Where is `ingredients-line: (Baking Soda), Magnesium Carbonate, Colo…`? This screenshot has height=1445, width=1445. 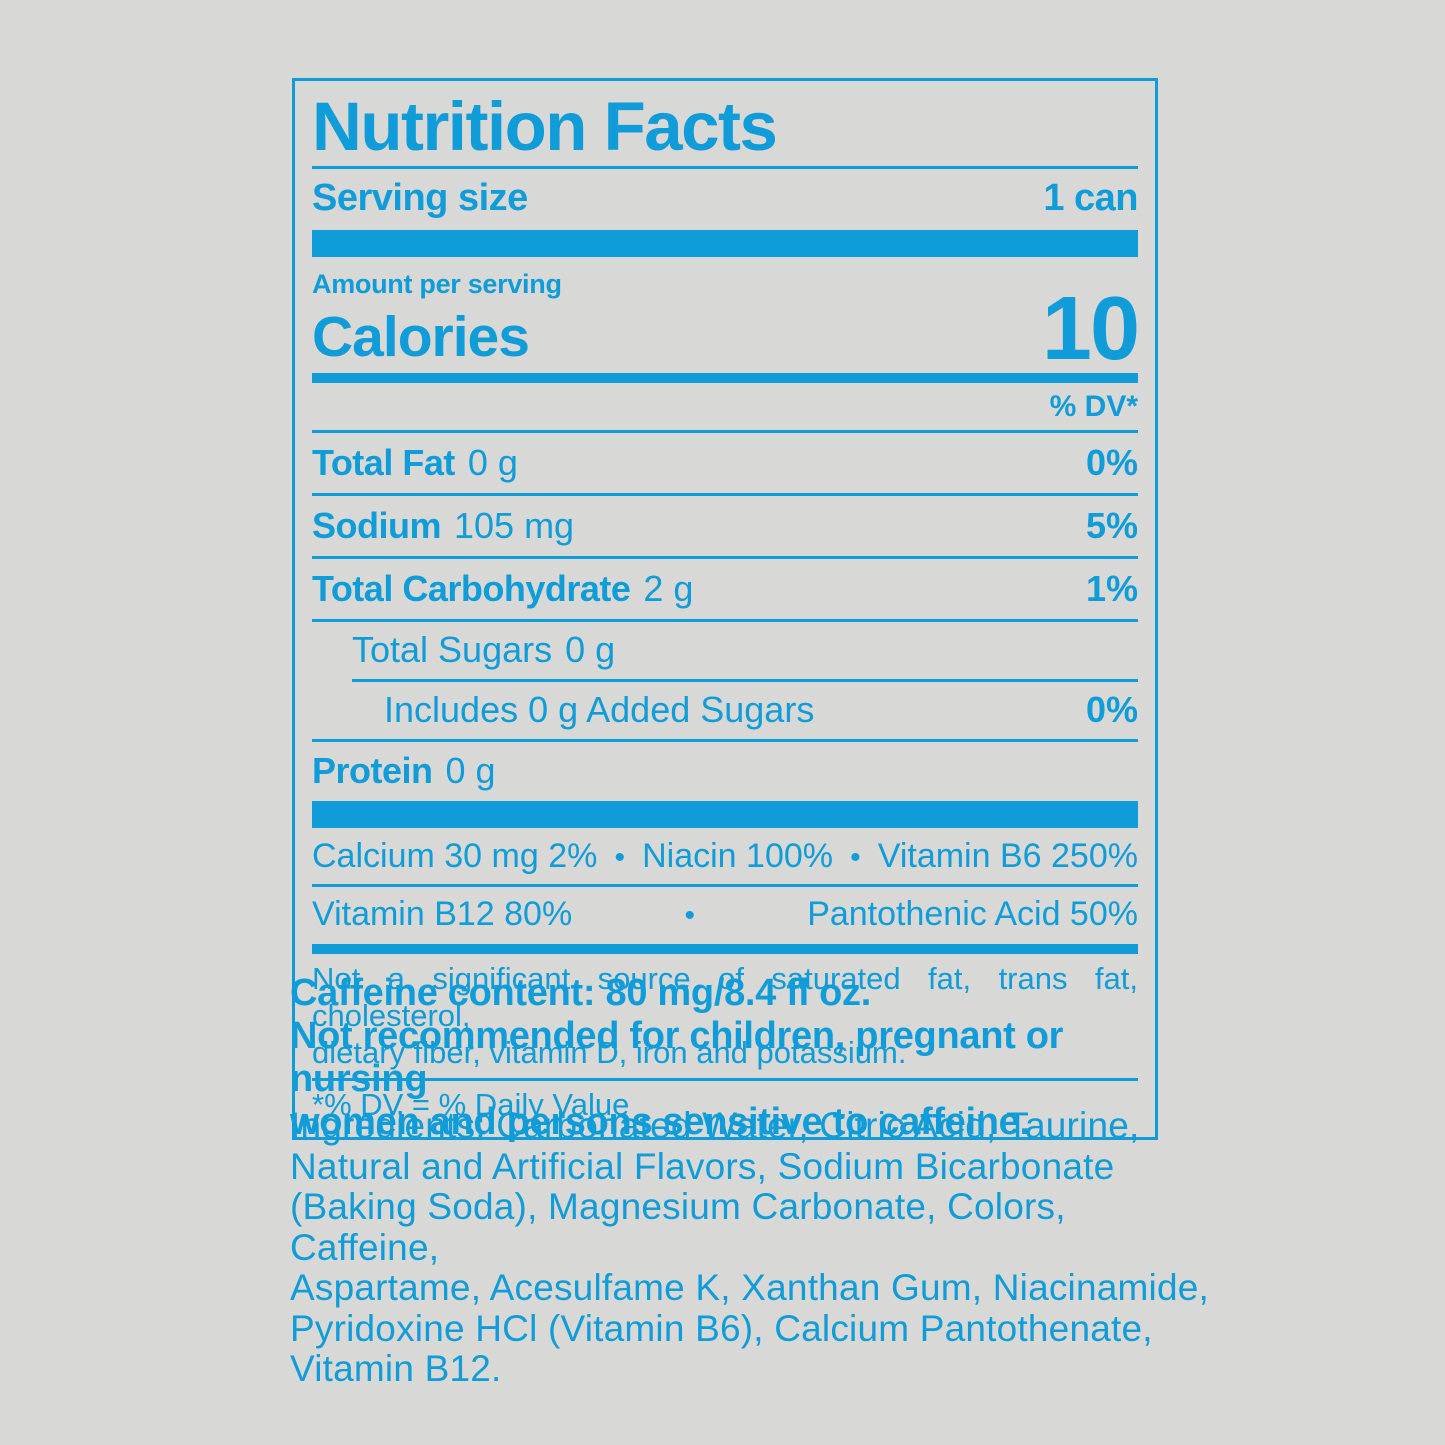 ingredients-line: (Baking Soda), Magnesium Carbonate, Colo… is located at coordinates (678, 1227).